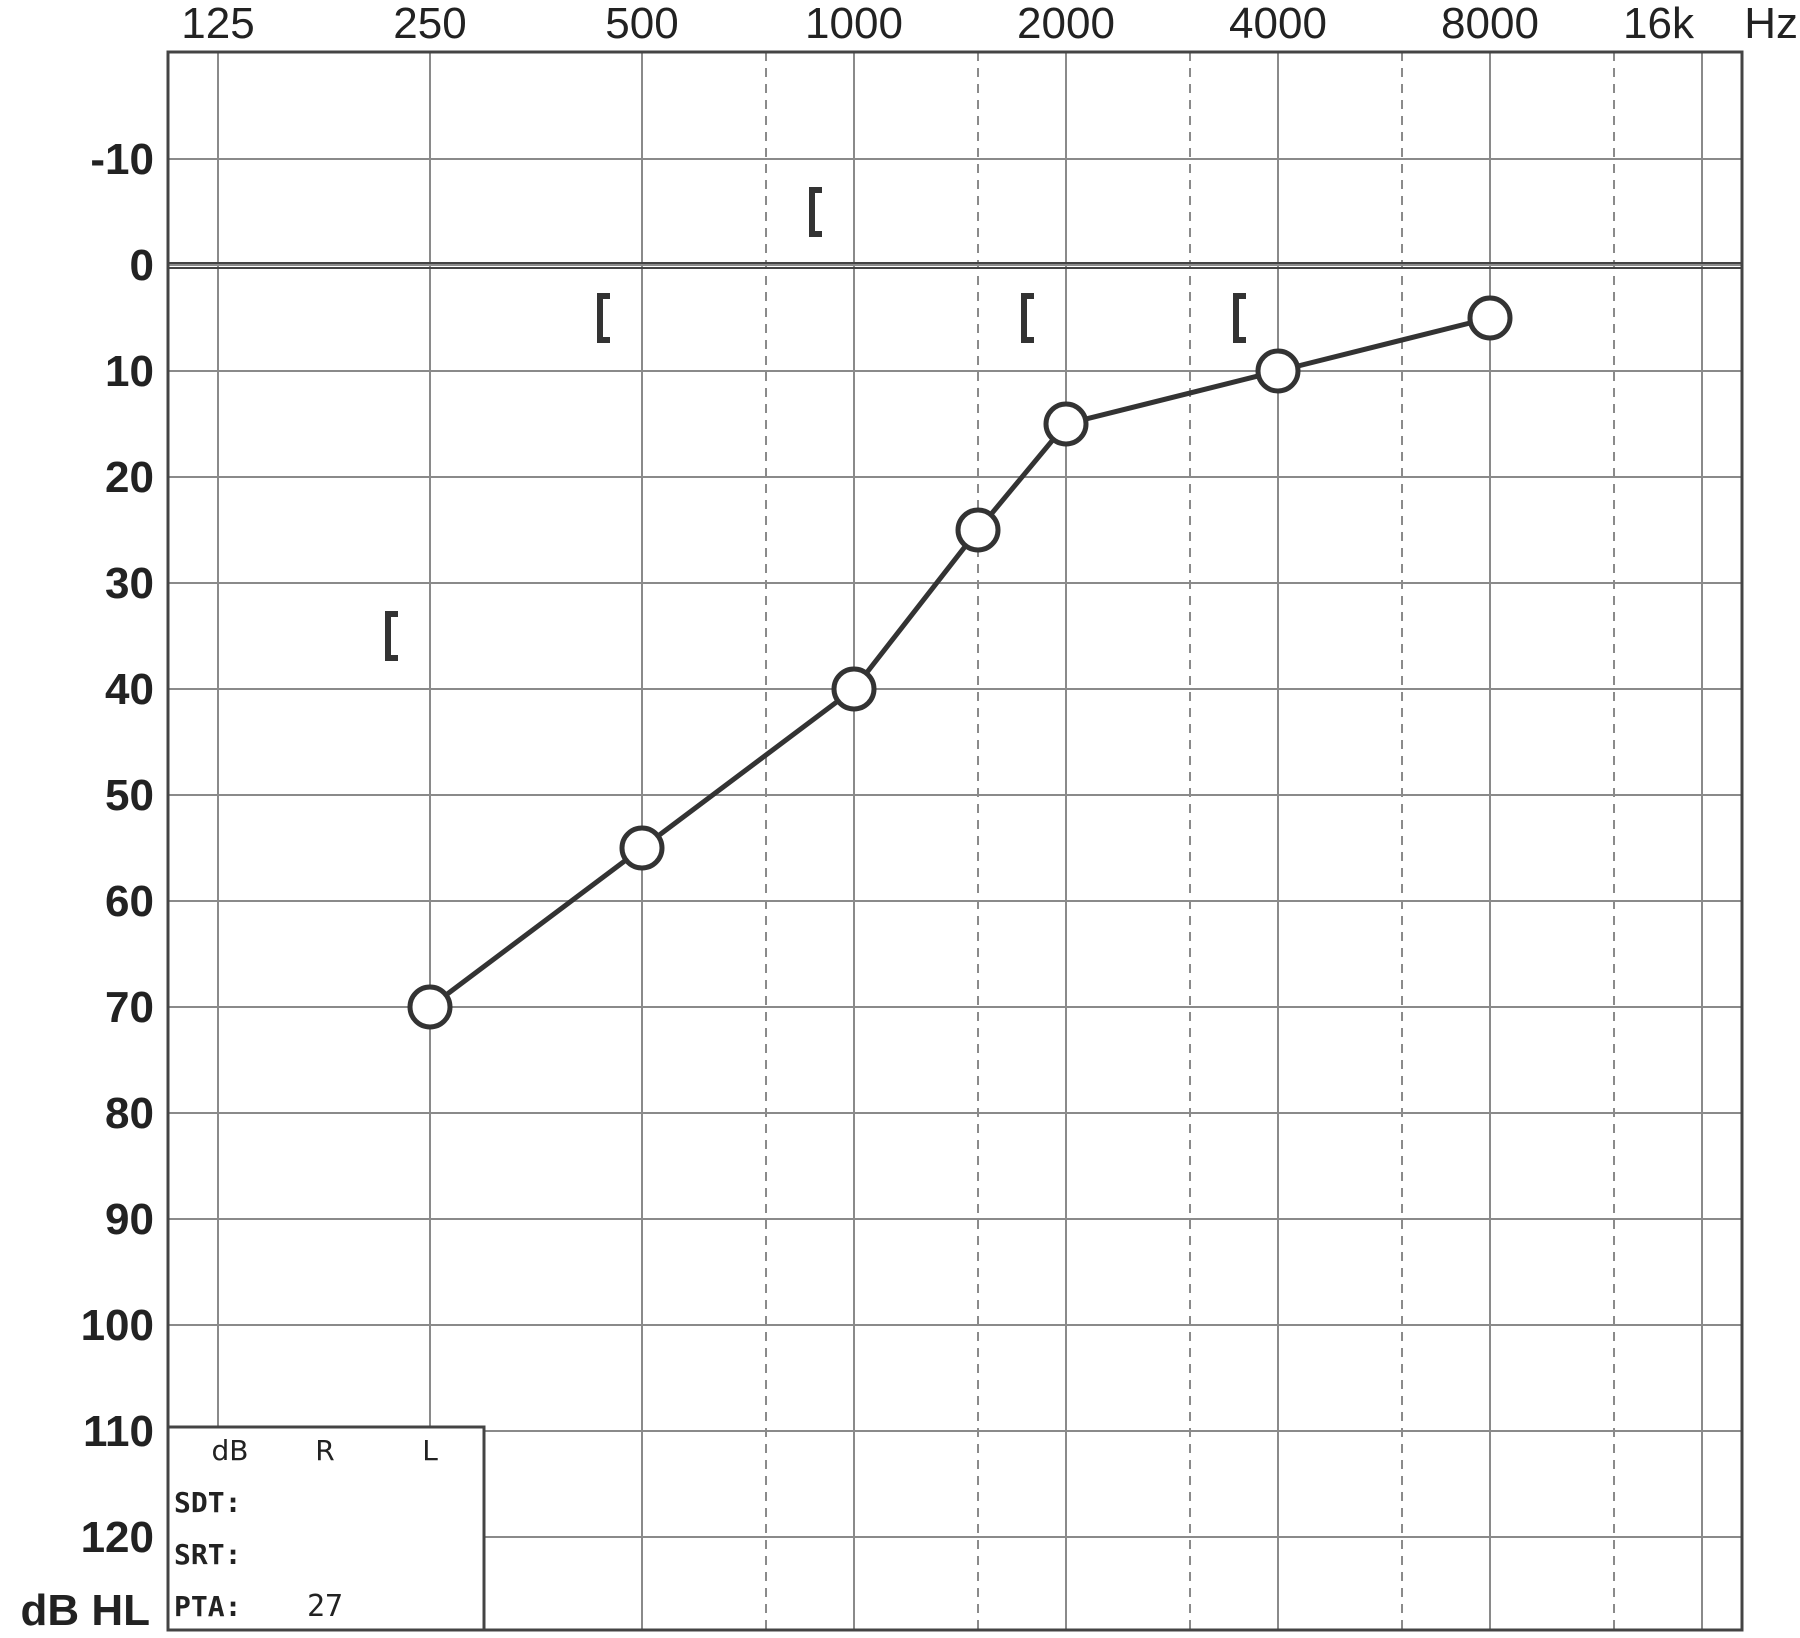 Image resolution: width=1800 pixels, height=1638 pixels. I want to click on y-tick-label: 0, so click(142, 265).